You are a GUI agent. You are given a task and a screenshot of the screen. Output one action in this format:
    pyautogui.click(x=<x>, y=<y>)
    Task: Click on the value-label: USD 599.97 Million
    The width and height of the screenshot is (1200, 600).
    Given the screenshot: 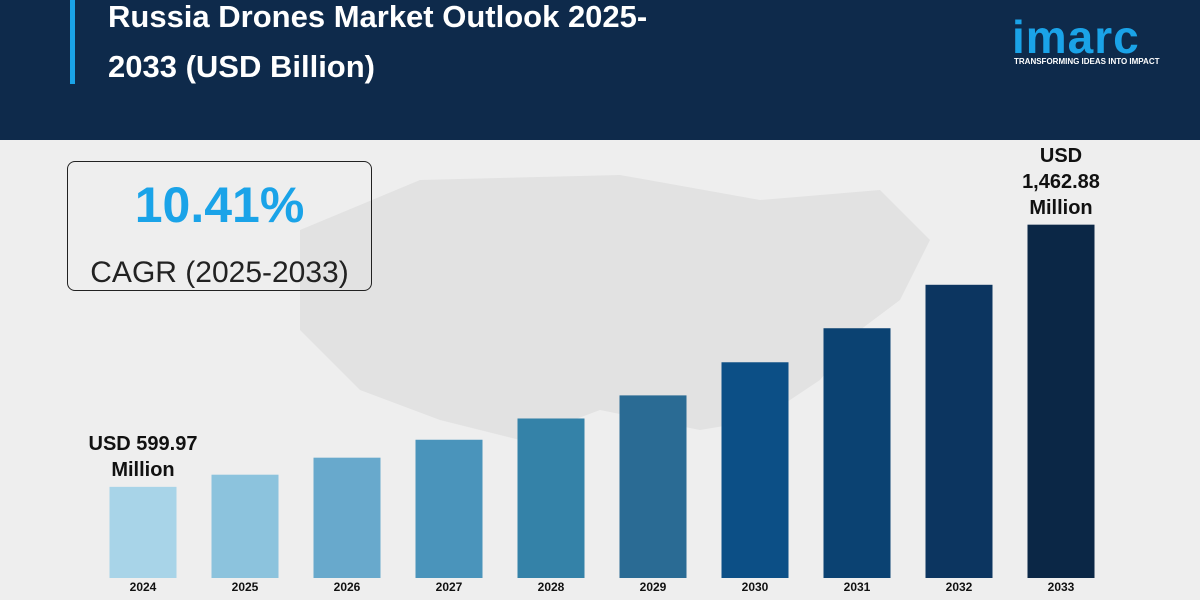 What is the action you would take?
    pyautogui.click(x=143, y=456)
    